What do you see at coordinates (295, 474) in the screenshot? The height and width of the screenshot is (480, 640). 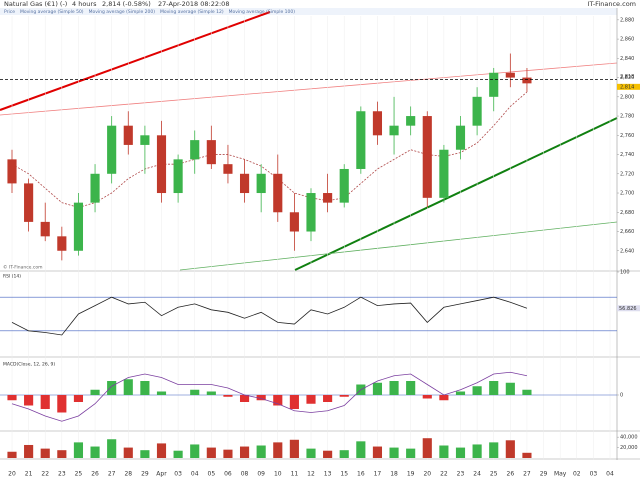 I see `x-tick-label: 11` at bounding box center [295, 474].